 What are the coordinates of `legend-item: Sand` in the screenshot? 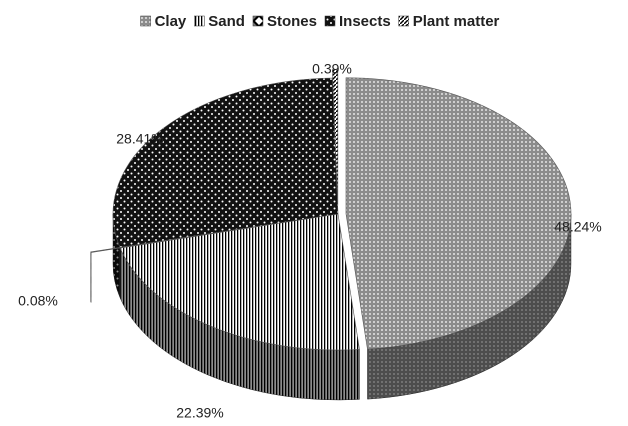 It's located at (219, 21).